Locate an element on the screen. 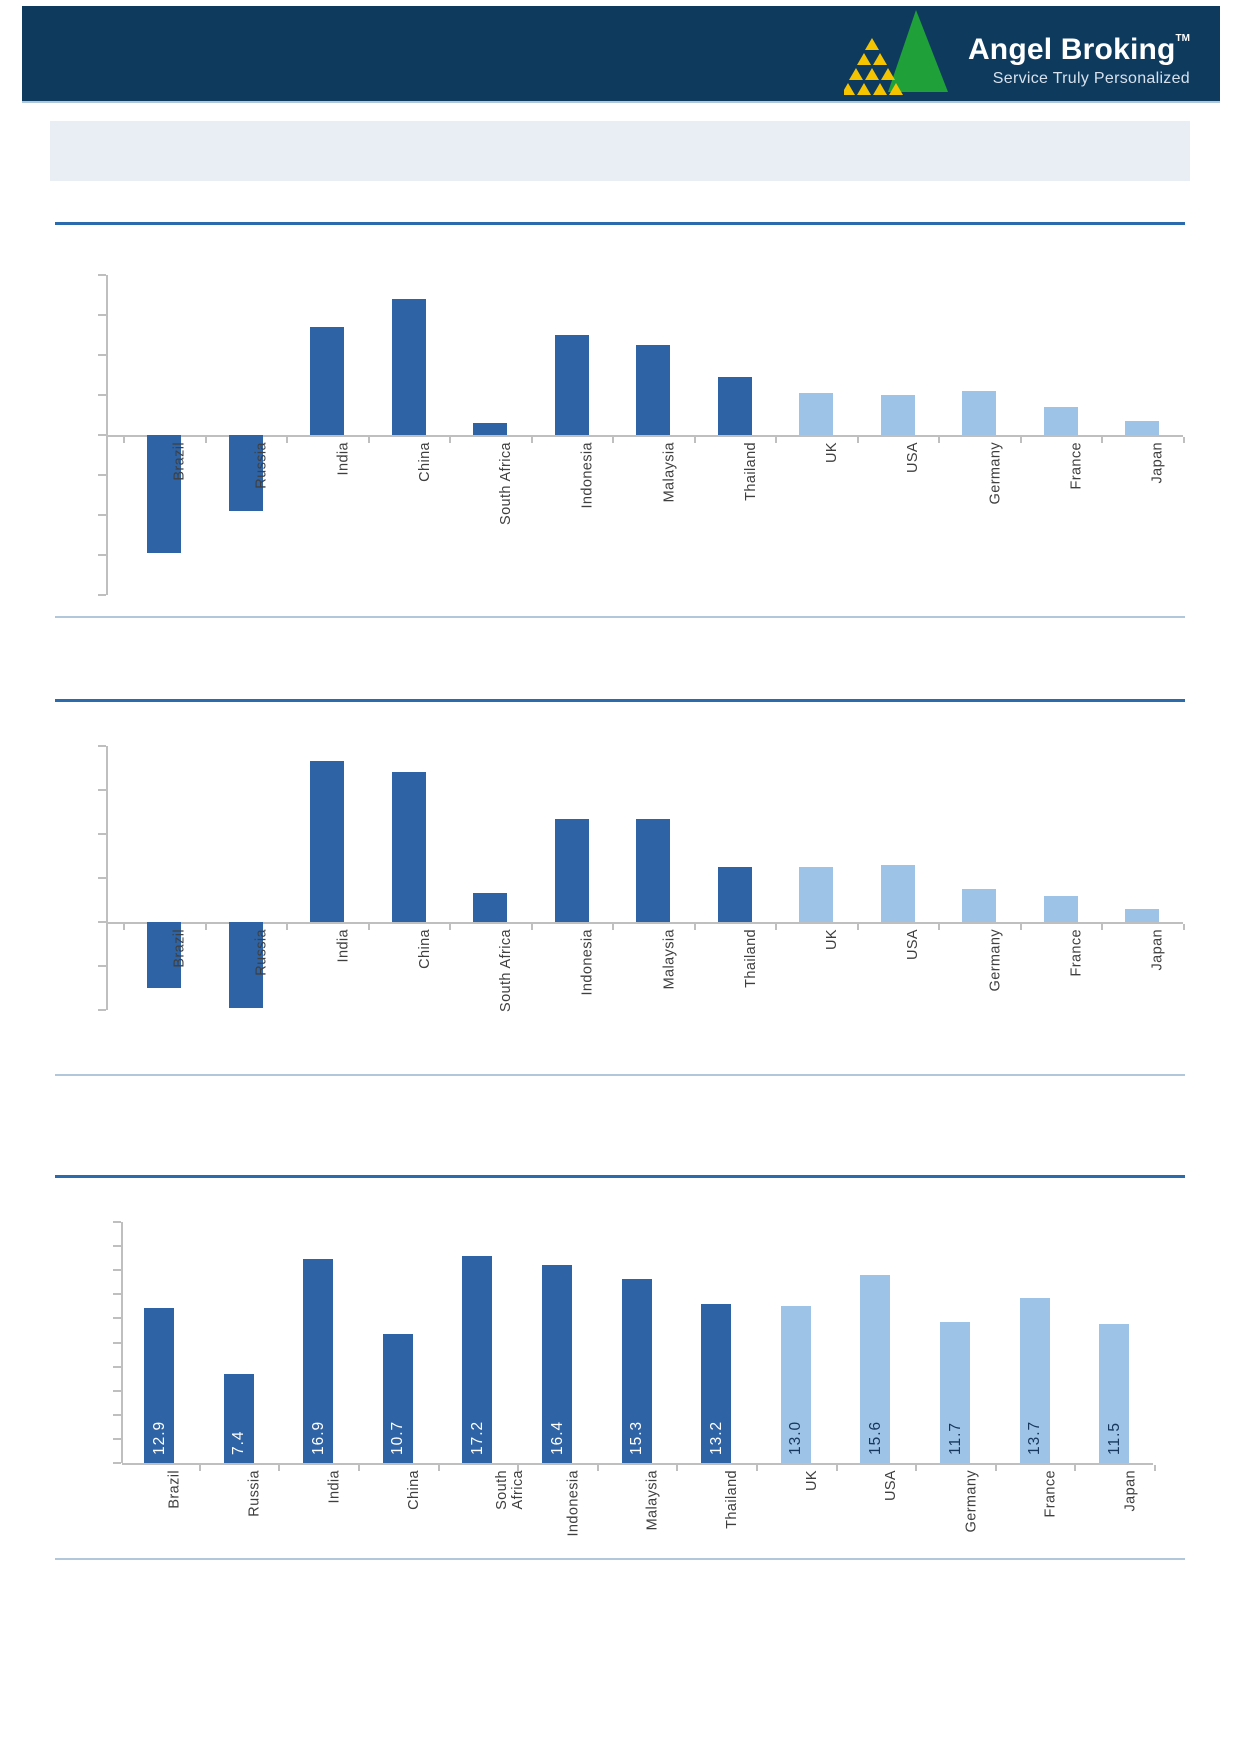 The image size is (1240, 1754). category-label-japan: Japan is located at coordinates (1158, 463).